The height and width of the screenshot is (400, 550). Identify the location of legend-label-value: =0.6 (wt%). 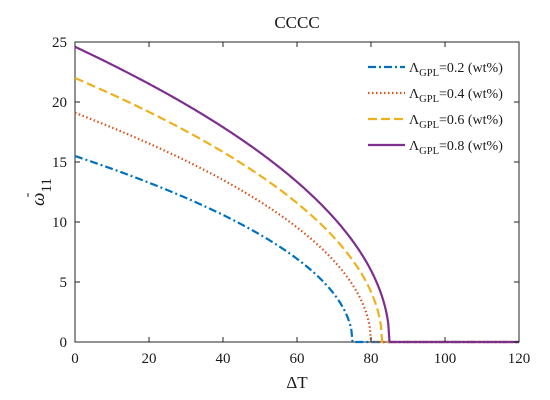
(471, 120).